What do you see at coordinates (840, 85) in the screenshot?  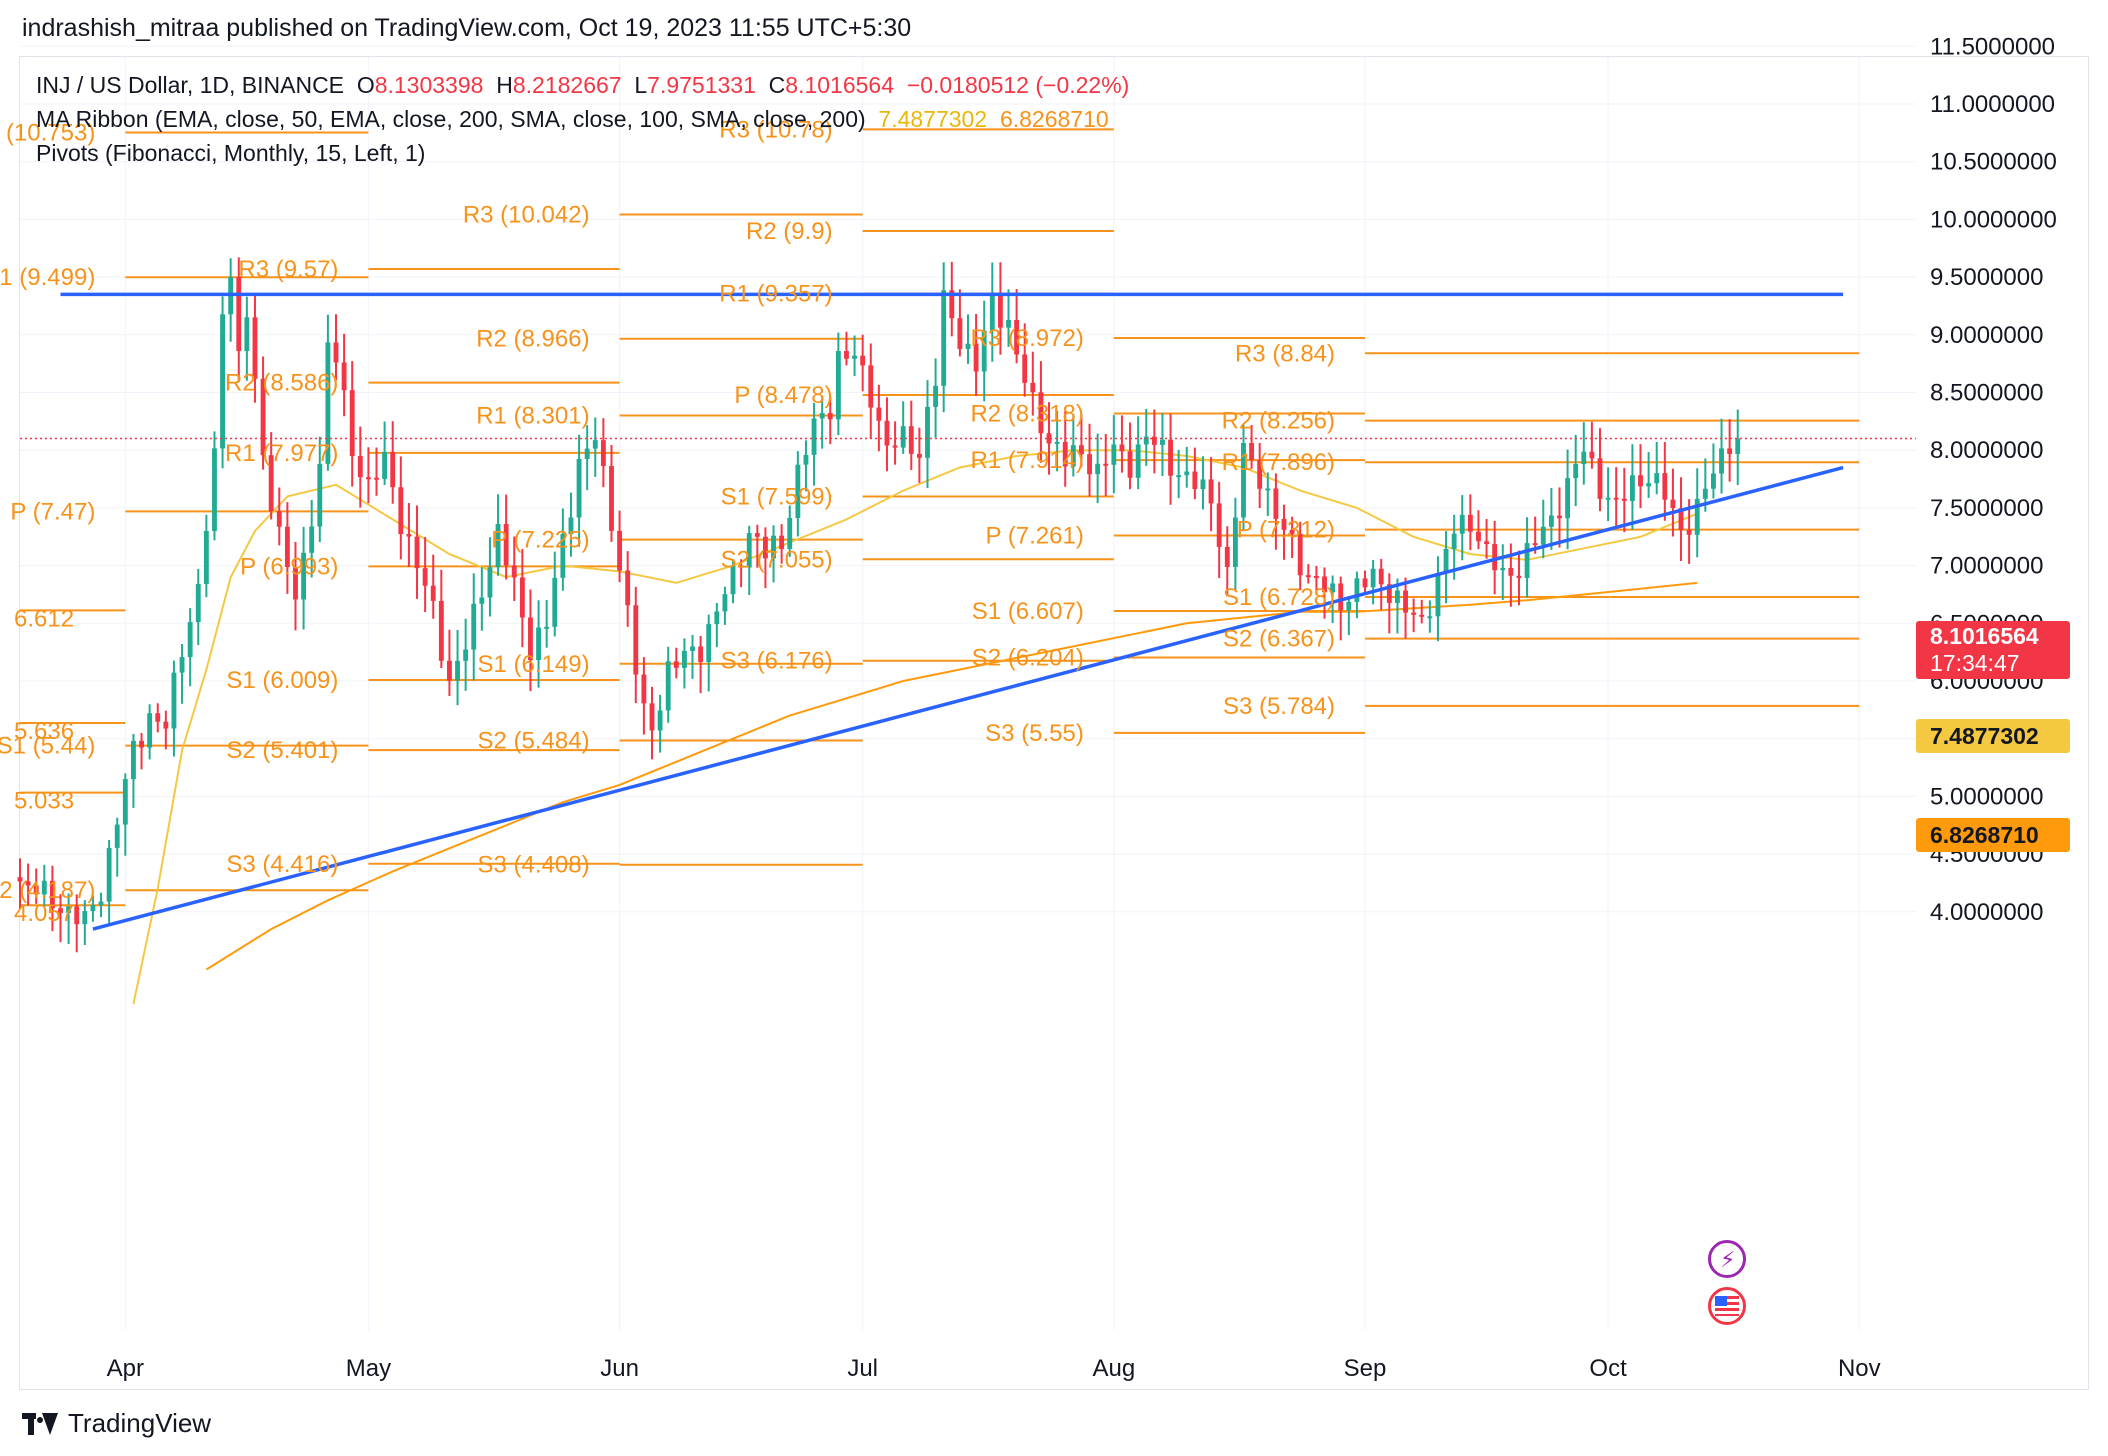 I see `legend-close: 8.1016564` at bounding box center [840, 85].